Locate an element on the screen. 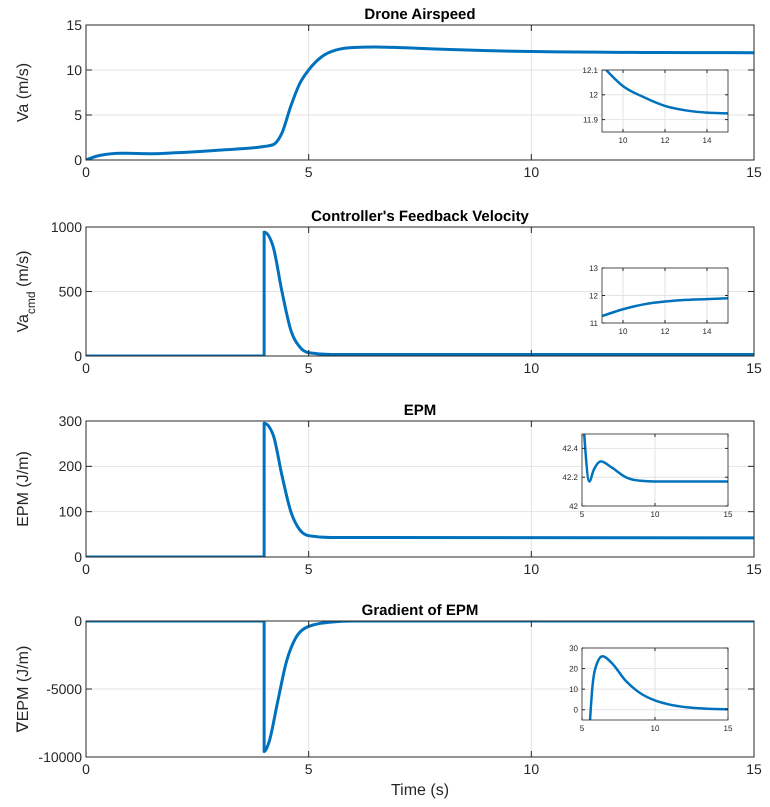 This screenshot has width=770, height=807. y-tick-label: 20 is located at coordinates (574, 669).